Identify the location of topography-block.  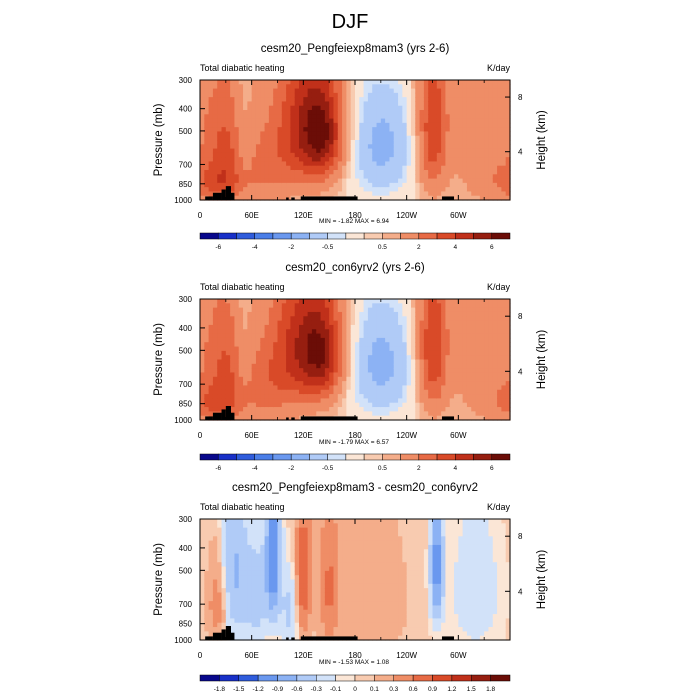
(223, 194).